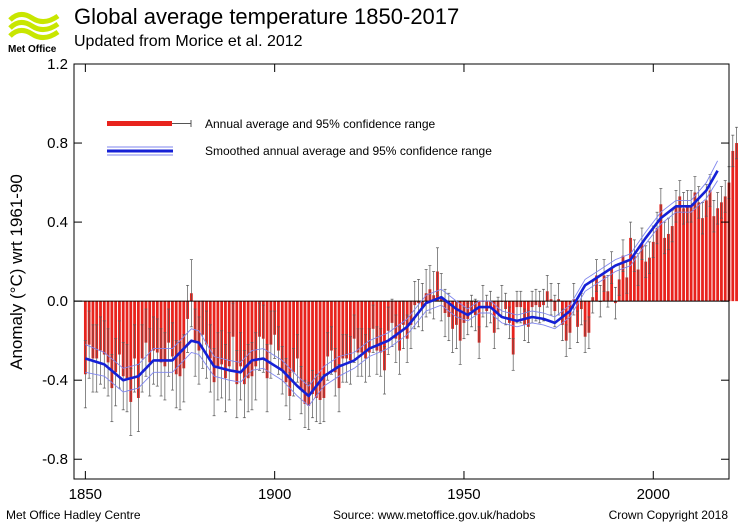 The width and height of the screenshot is (738, 525). What do you see at coordinates (463, 494) in the screenshot?
I see `x-tick-label: 1950` at bounding box center [463, 494].